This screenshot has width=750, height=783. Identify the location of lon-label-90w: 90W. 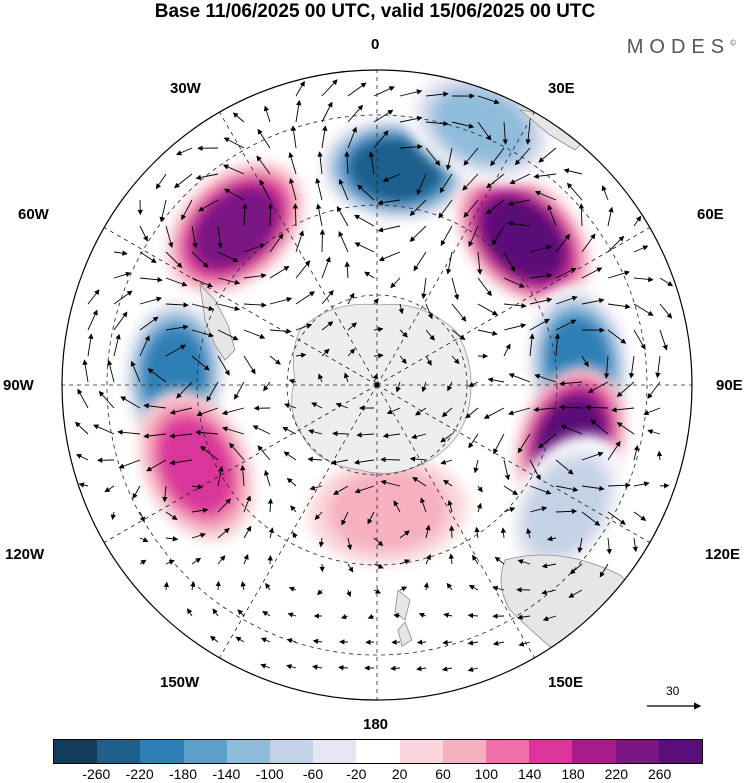
(18, 385).